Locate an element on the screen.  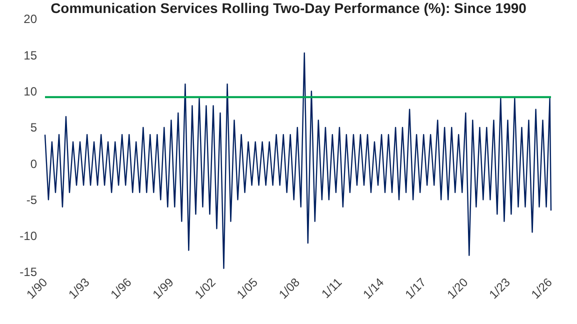
y-tick-label: 10 is located at coordinates (31, 91).